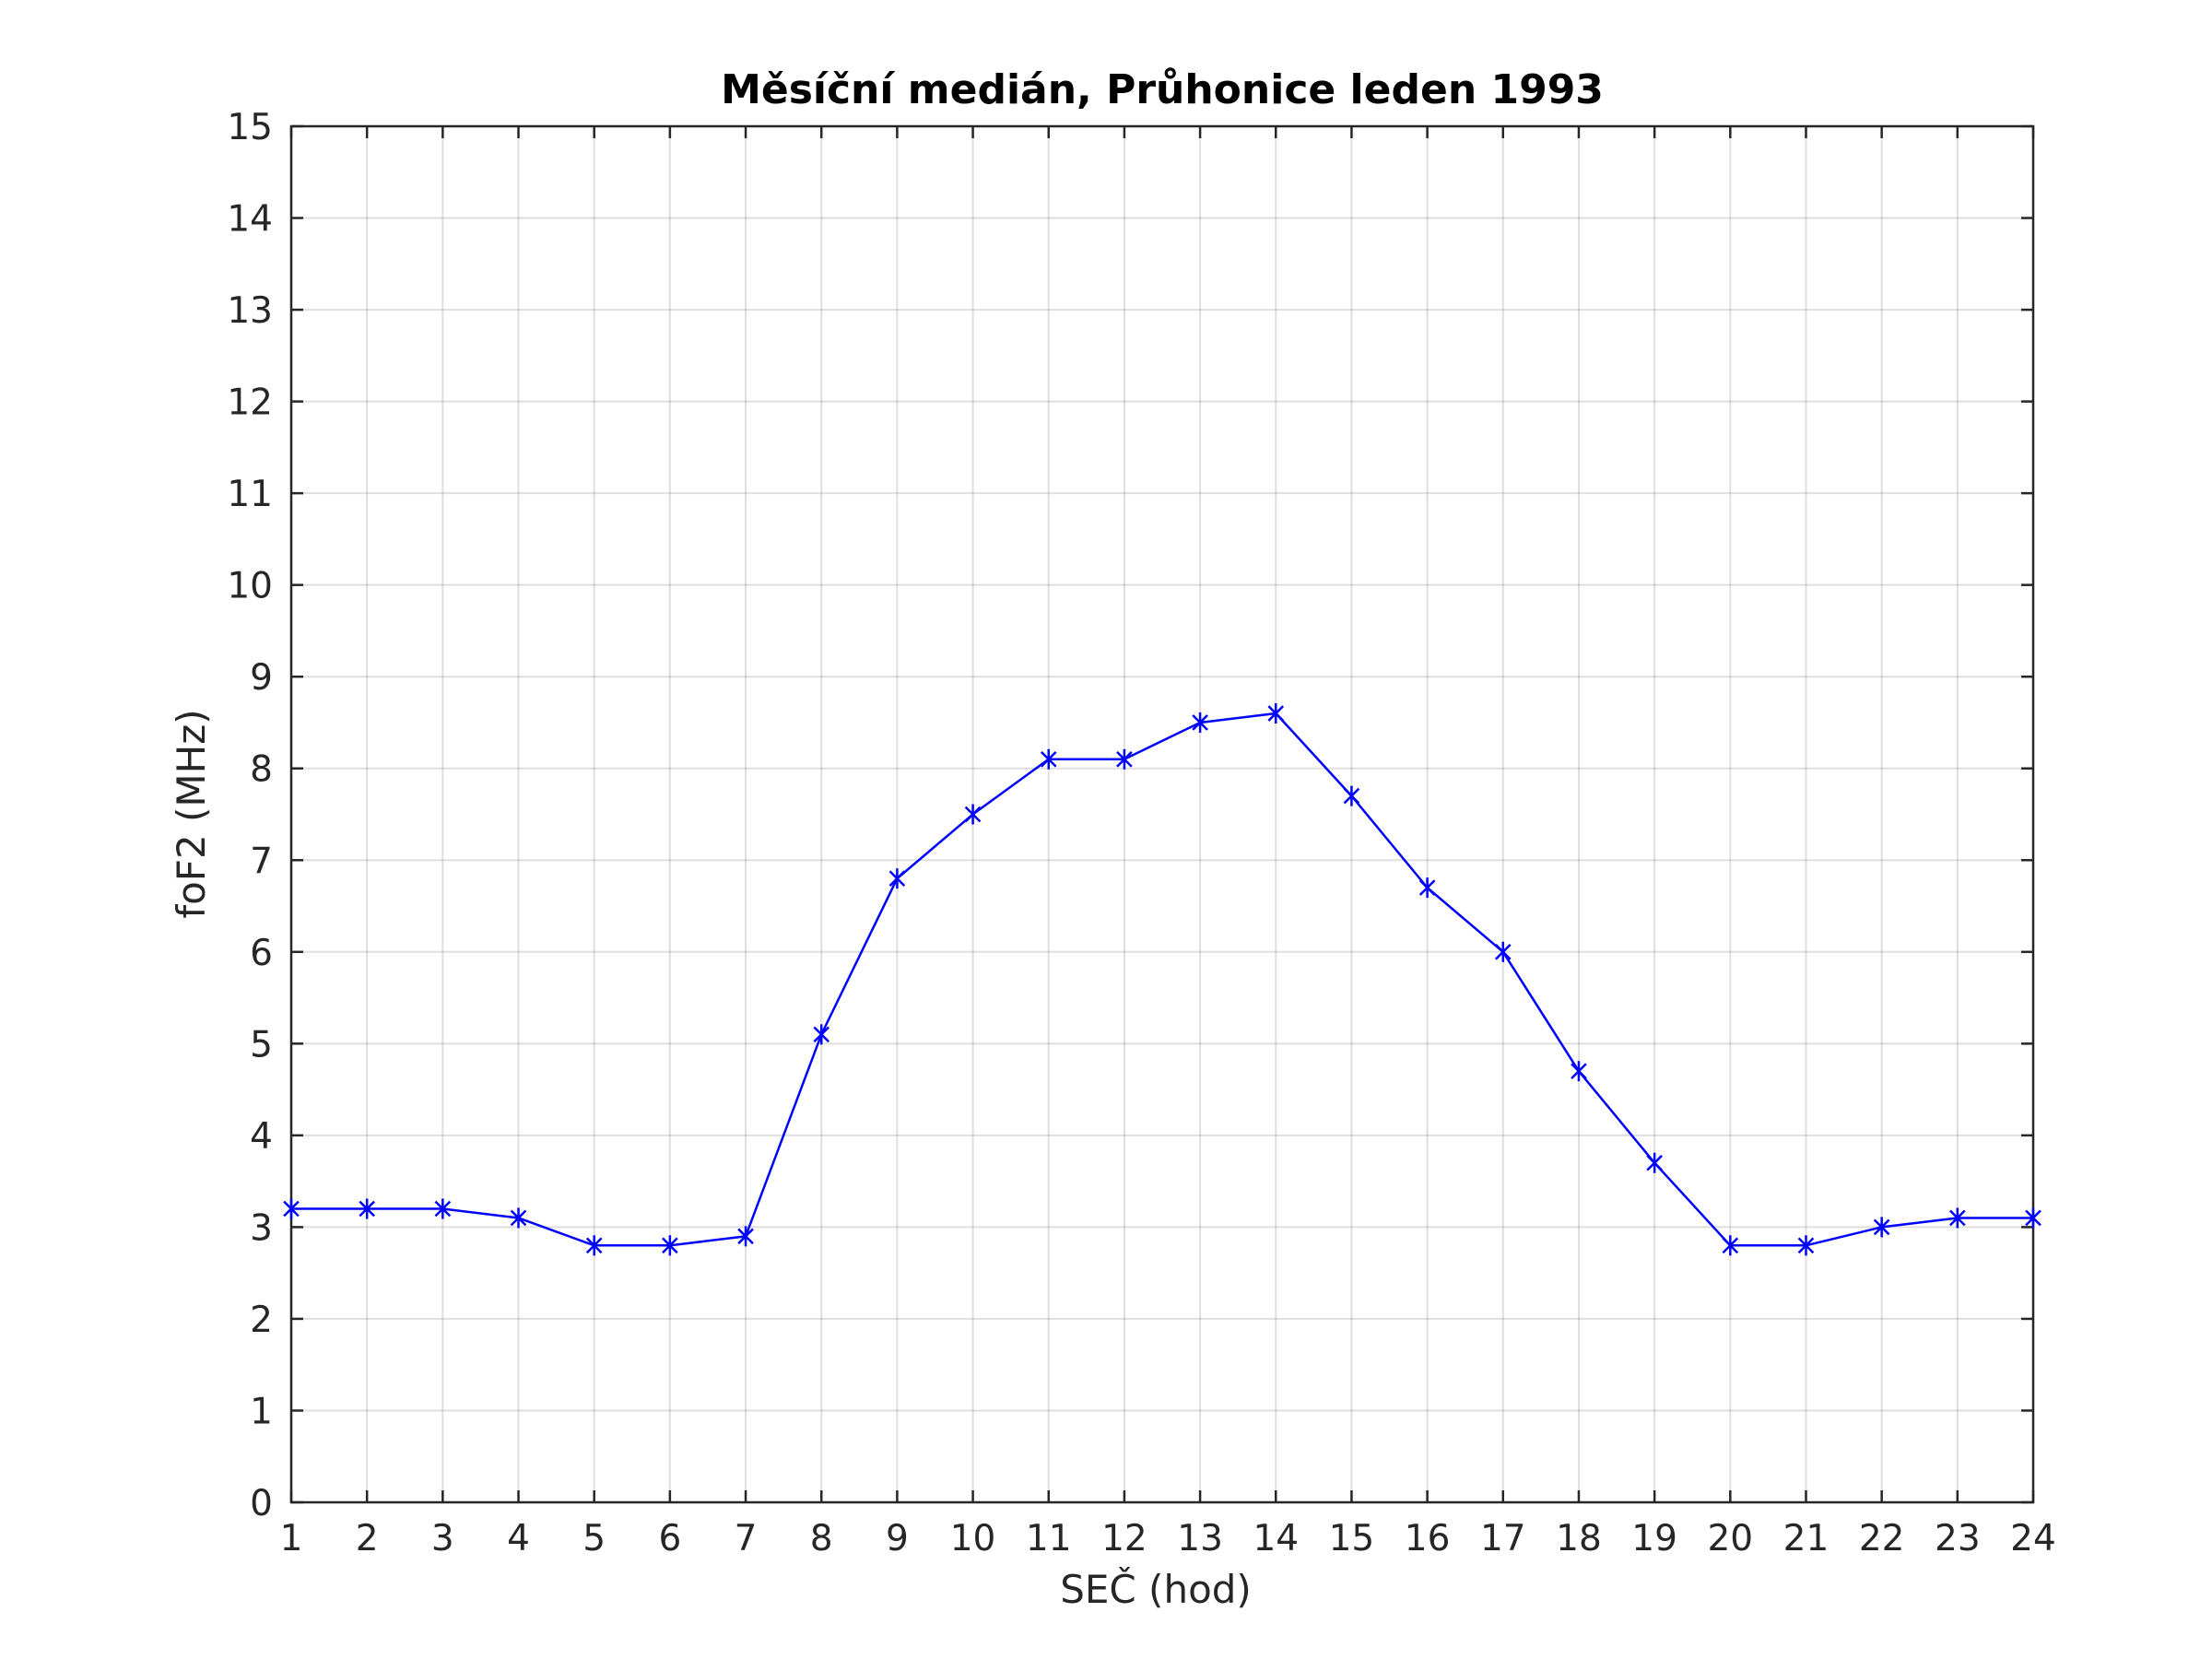  What do you see at coordinates (1276, 1538) in the screenshot?
I see `x-tick-label: 14` at bounding box center [1276, 1538].